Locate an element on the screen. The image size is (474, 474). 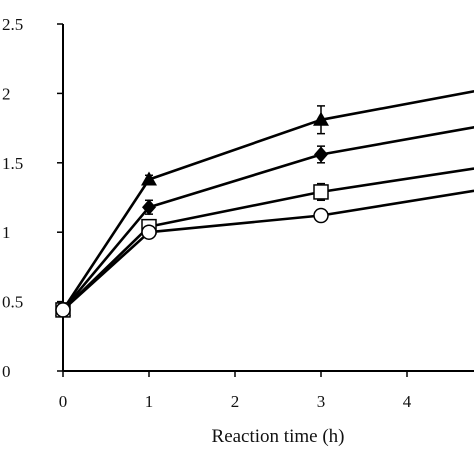
y-axis: 0 0.5 1 1.5 2 2.5 is located at coordinates (33, 198).